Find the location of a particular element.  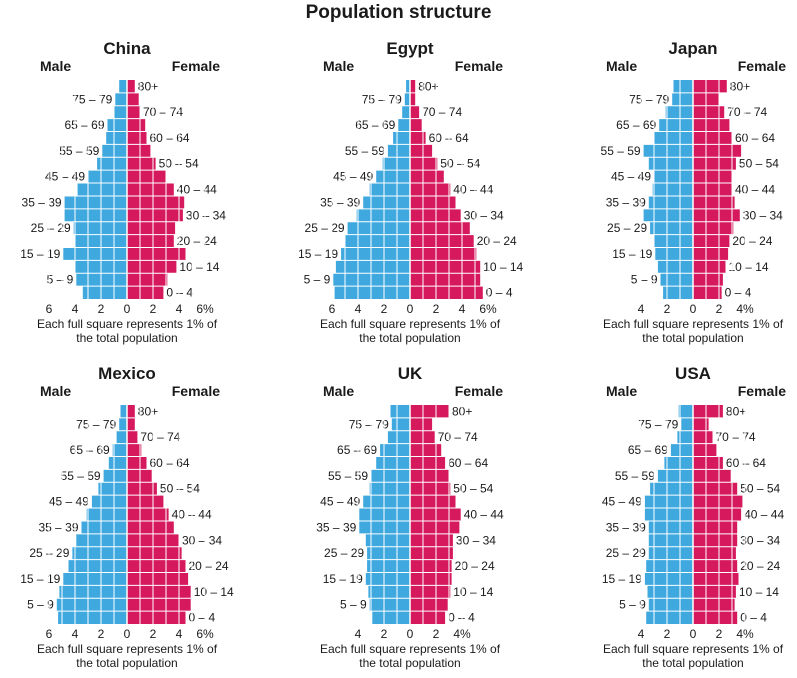

tick-label: 6% is located at coordinates (488, 309).